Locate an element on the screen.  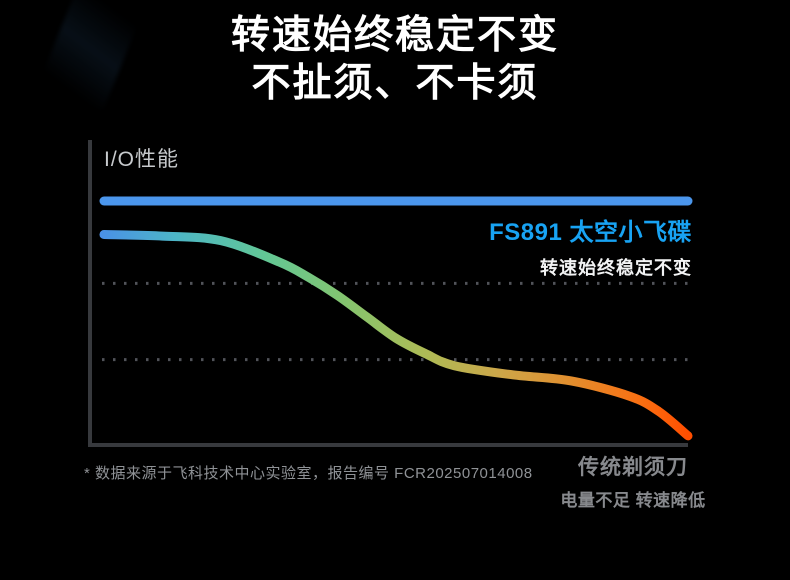
dashed-gridlines is located at coordinates (398, 321).